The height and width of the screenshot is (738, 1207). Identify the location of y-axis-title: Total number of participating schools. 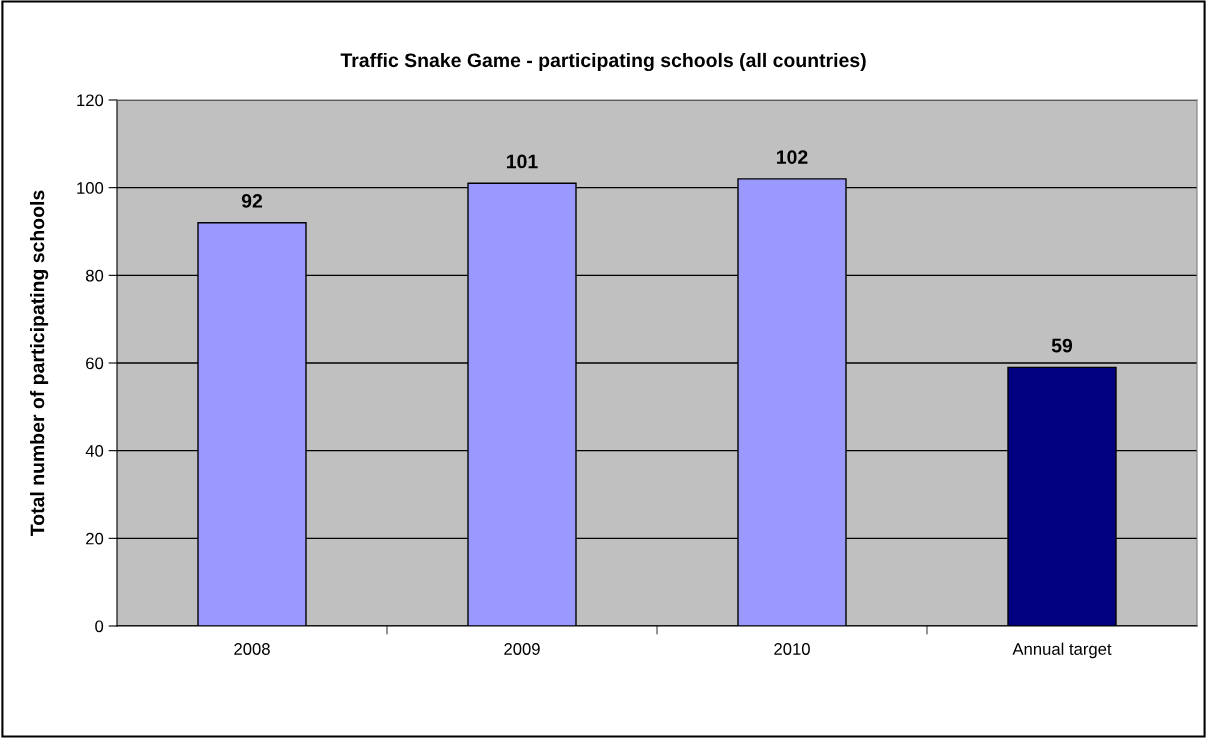
(39, 363).